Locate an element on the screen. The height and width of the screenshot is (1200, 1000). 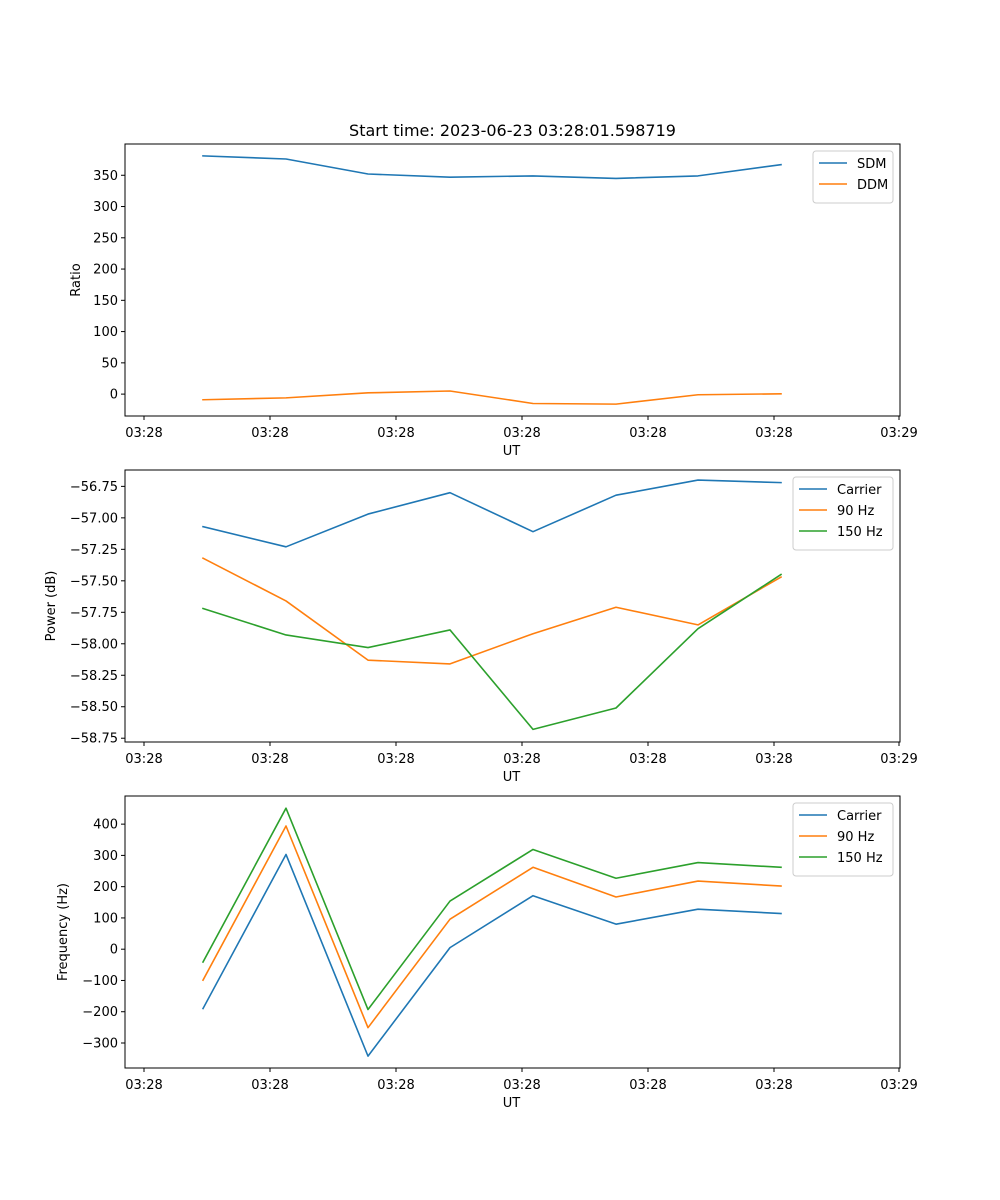
series-line-ddm is located at coordinates (492, 397).